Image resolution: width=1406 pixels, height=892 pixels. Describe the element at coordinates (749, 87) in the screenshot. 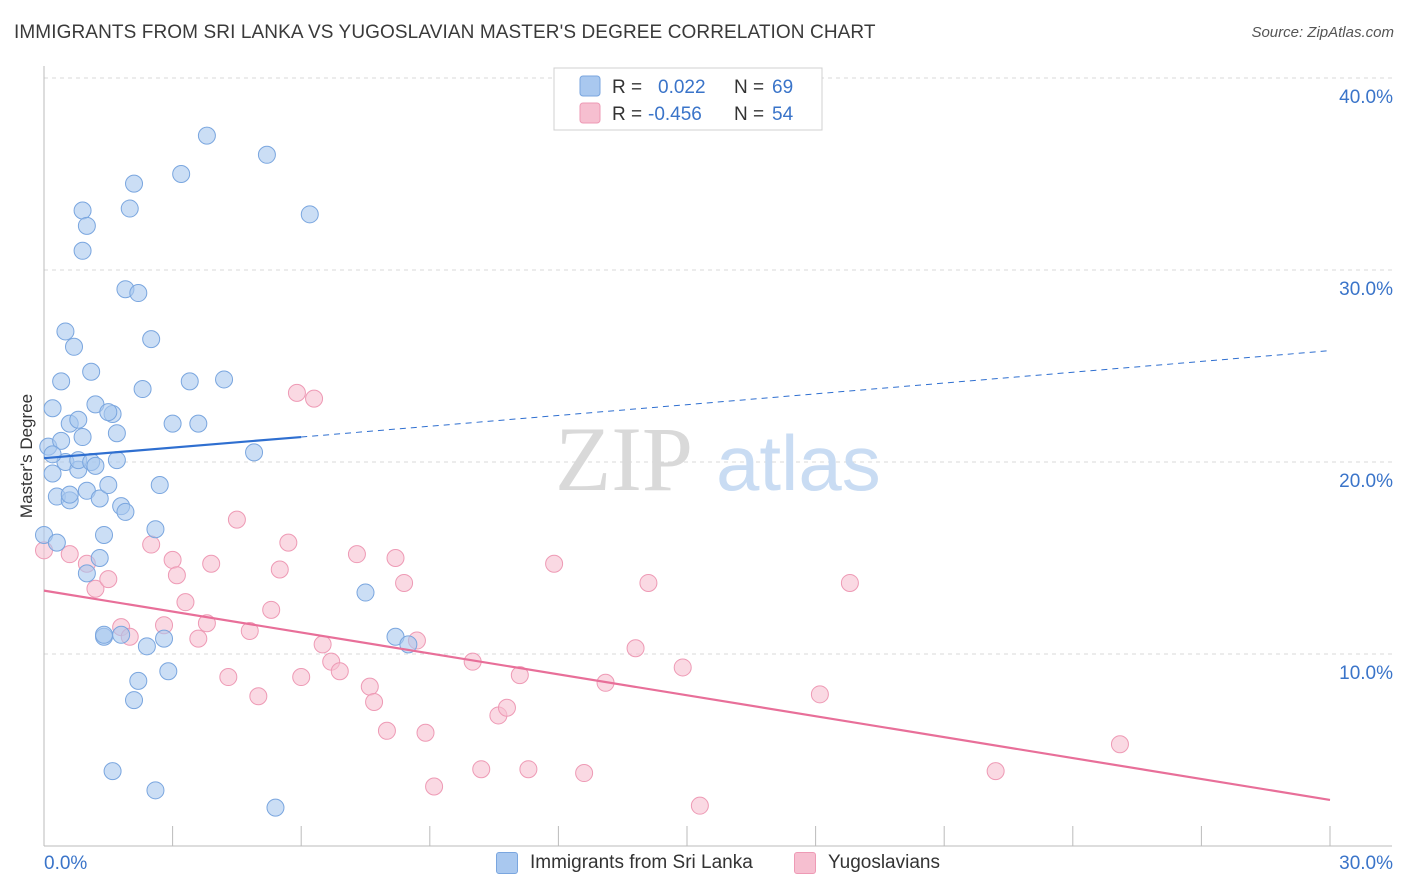

I see `legend-n-label-1: N =` at that location.